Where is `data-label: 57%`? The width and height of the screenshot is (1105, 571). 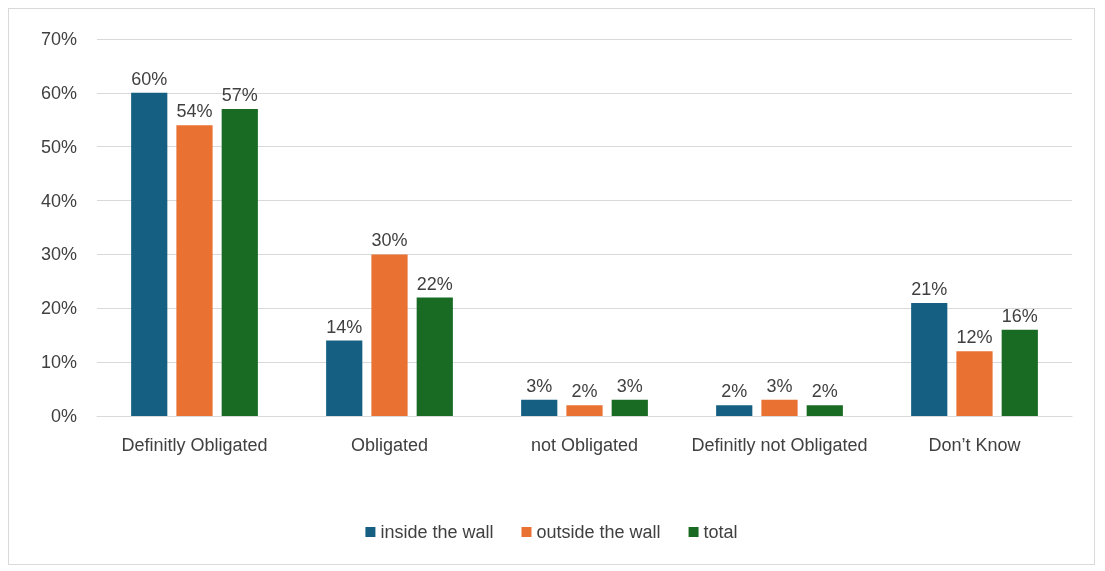 data-label: 57% is located at coordinates (239, 95).